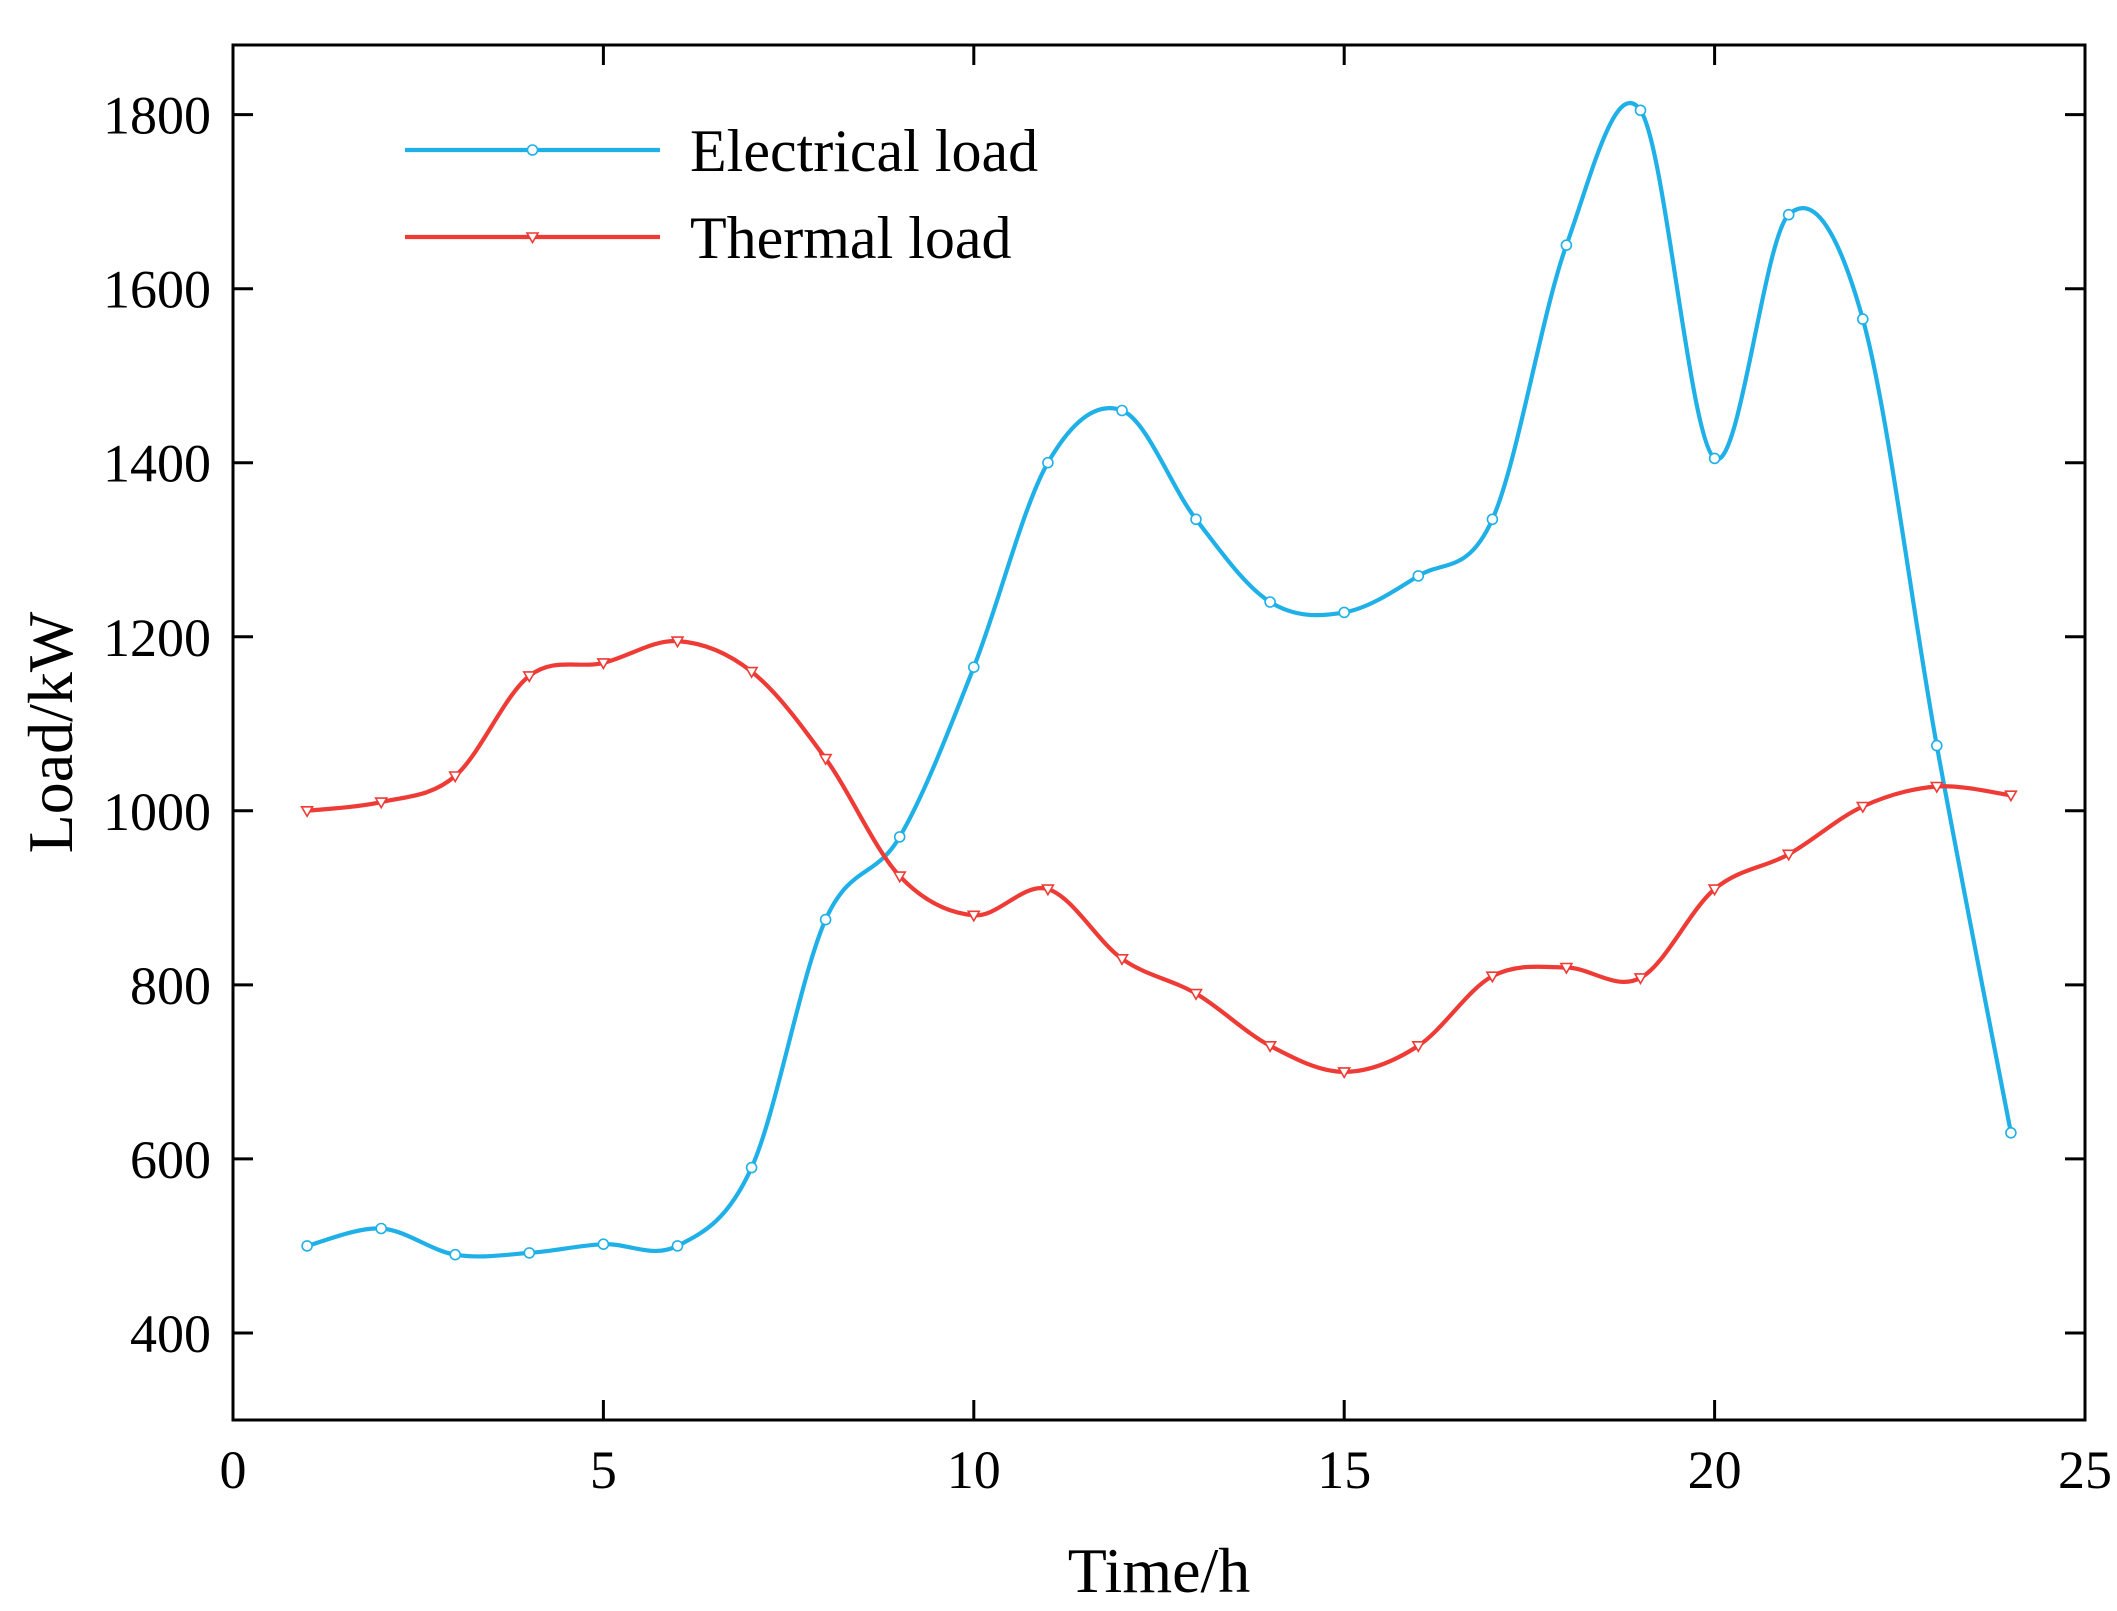 The width and height of the screenshot is (2117, 1611). I want to click on y-axis-tick-label: 1000, so click(157, 812).